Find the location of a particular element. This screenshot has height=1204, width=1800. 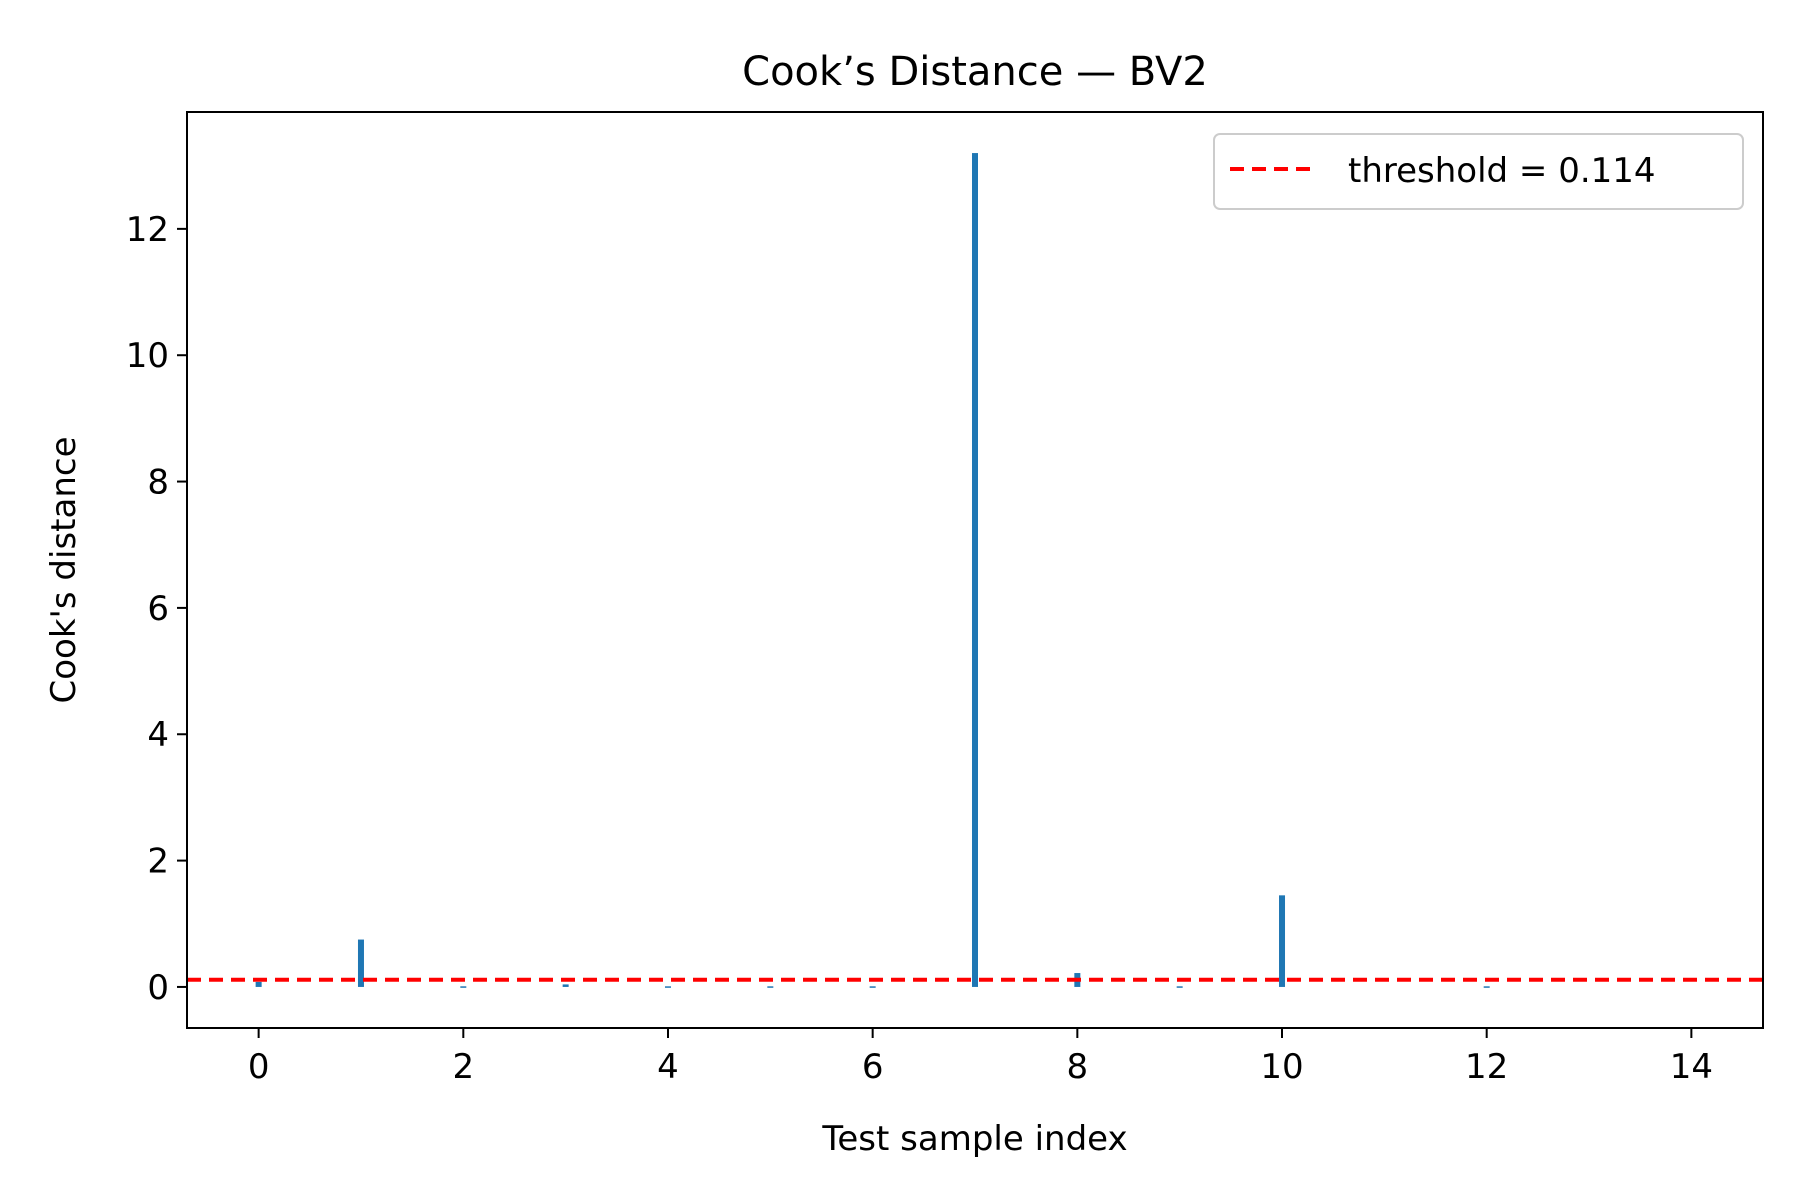

y-tick-label-6: 6 is located at coordinates (158, 609).